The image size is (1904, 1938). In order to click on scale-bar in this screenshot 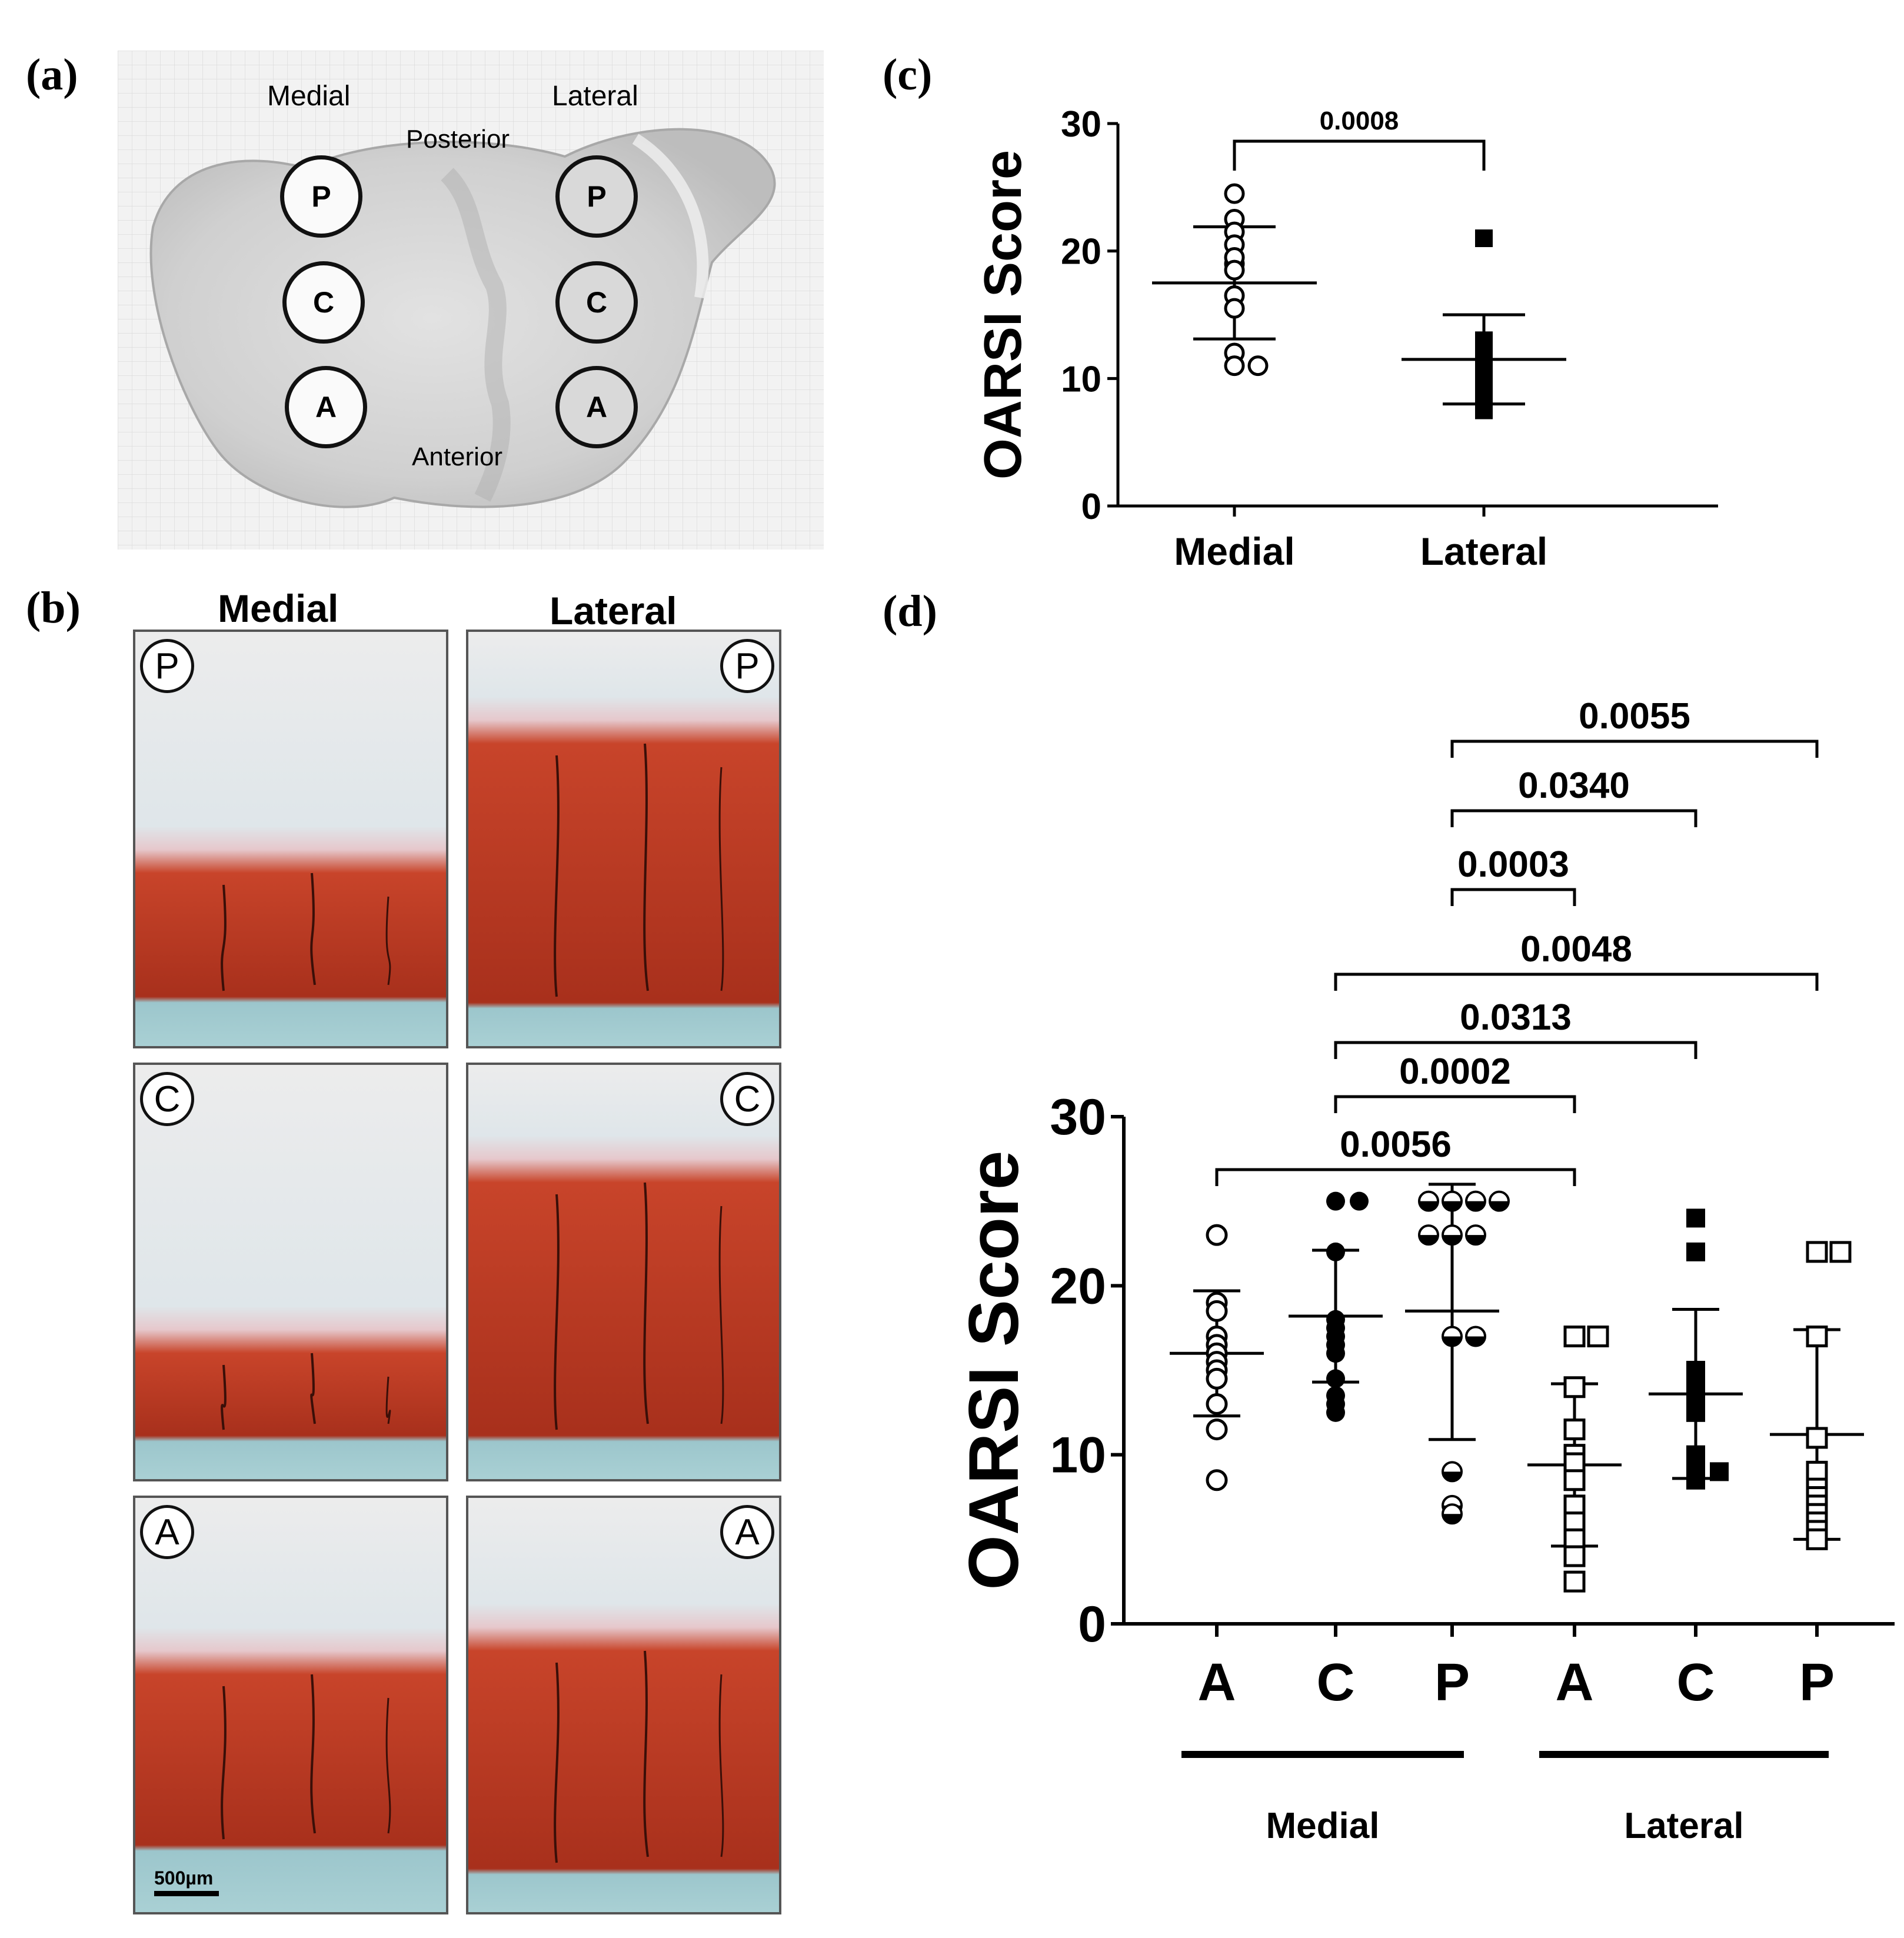, I will do `click(186, 1893)`.